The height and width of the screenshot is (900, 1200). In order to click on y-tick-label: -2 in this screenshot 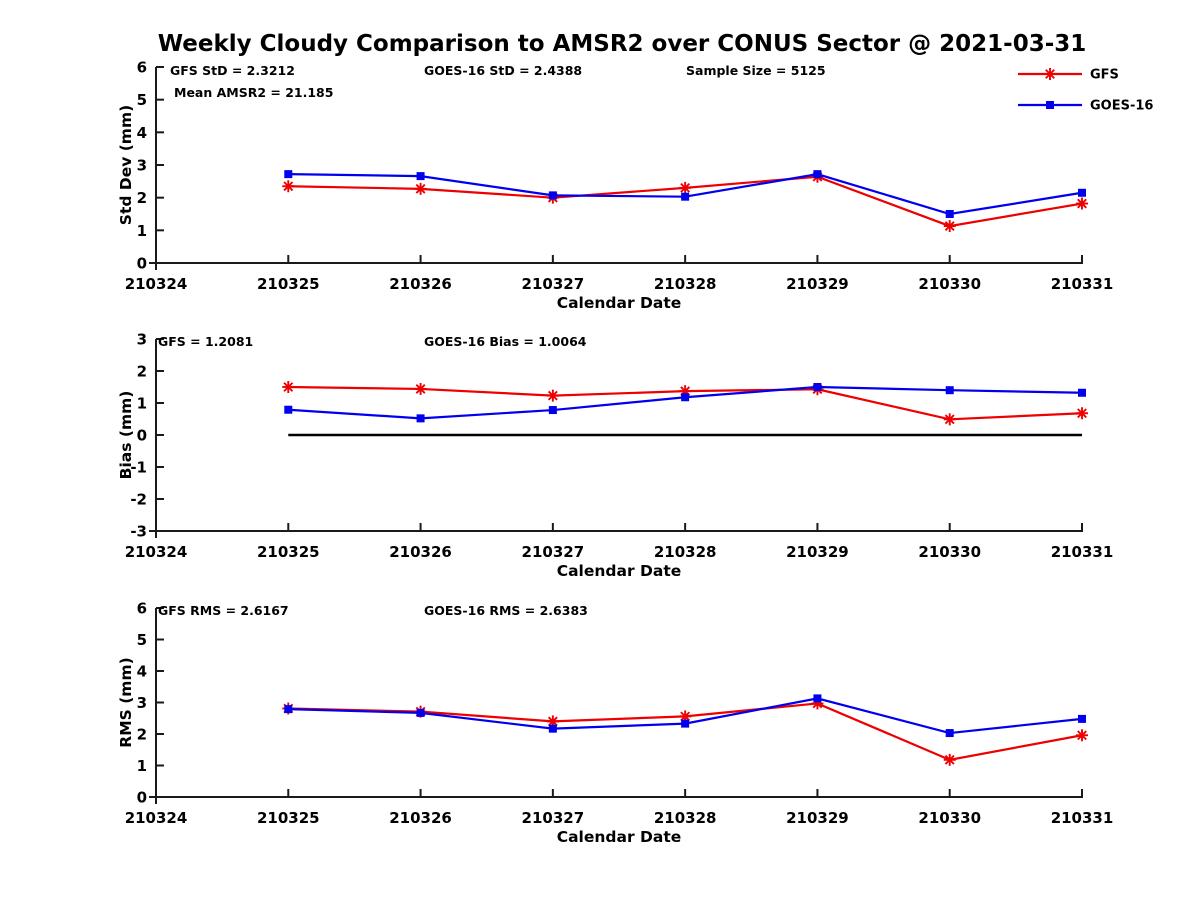, I will do `click(138, 500)`.